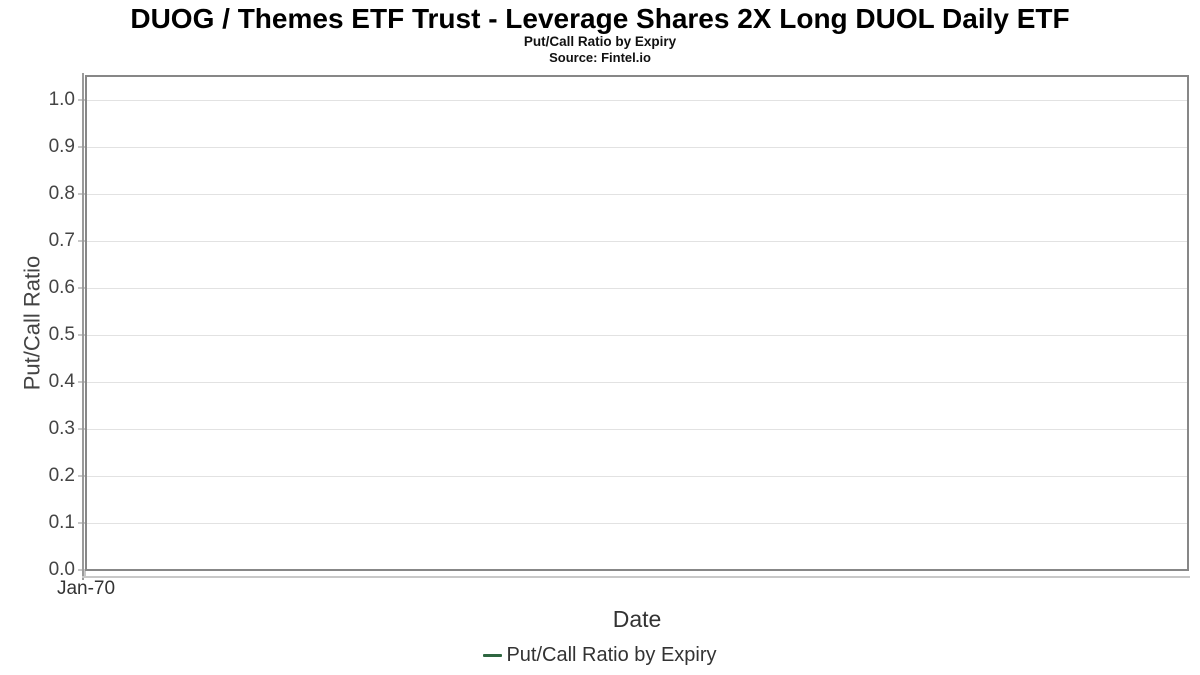  What do you see at coordinates (637, 619) in the screenshot?
I see `x-axis-title: Date` at bounding box center [637, 619].